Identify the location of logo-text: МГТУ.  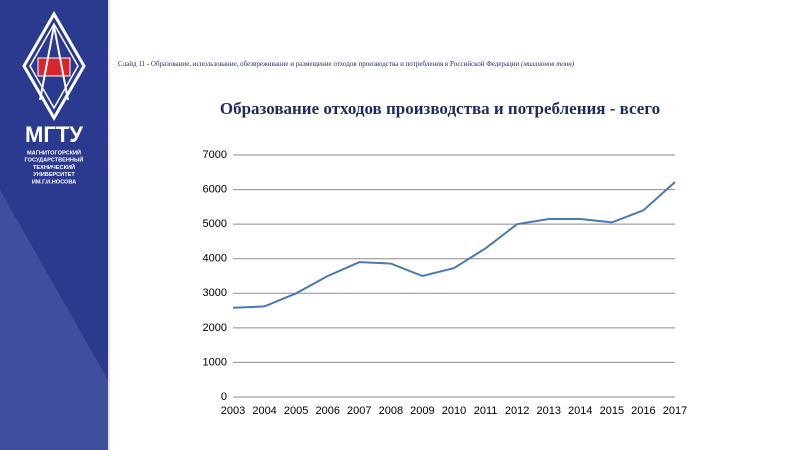
(54, 134).